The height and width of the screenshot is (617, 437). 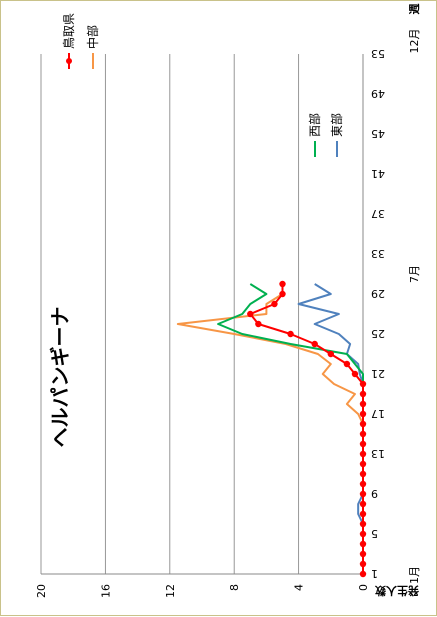 I want to click on x-tick-label: 33, so click(x=378, y=253).